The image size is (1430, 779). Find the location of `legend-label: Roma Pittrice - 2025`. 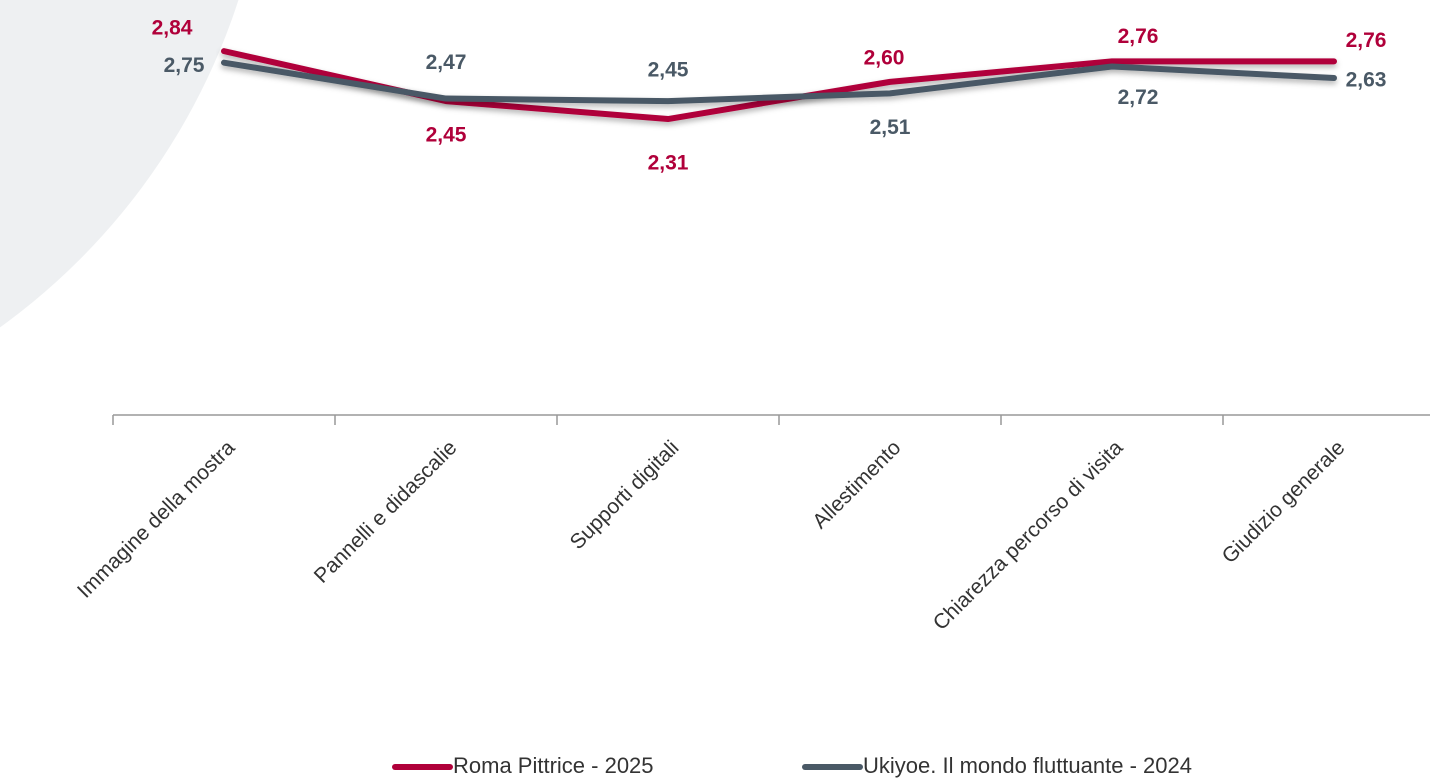

legend-label: Roma Pittrice - 2025 is located at coordinates (553, 765).